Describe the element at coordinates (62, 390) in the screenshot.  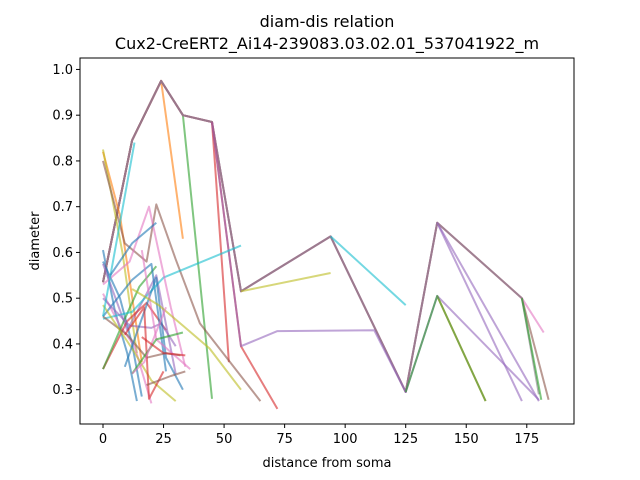
I see `y-tick-label: 0.3` at that location.